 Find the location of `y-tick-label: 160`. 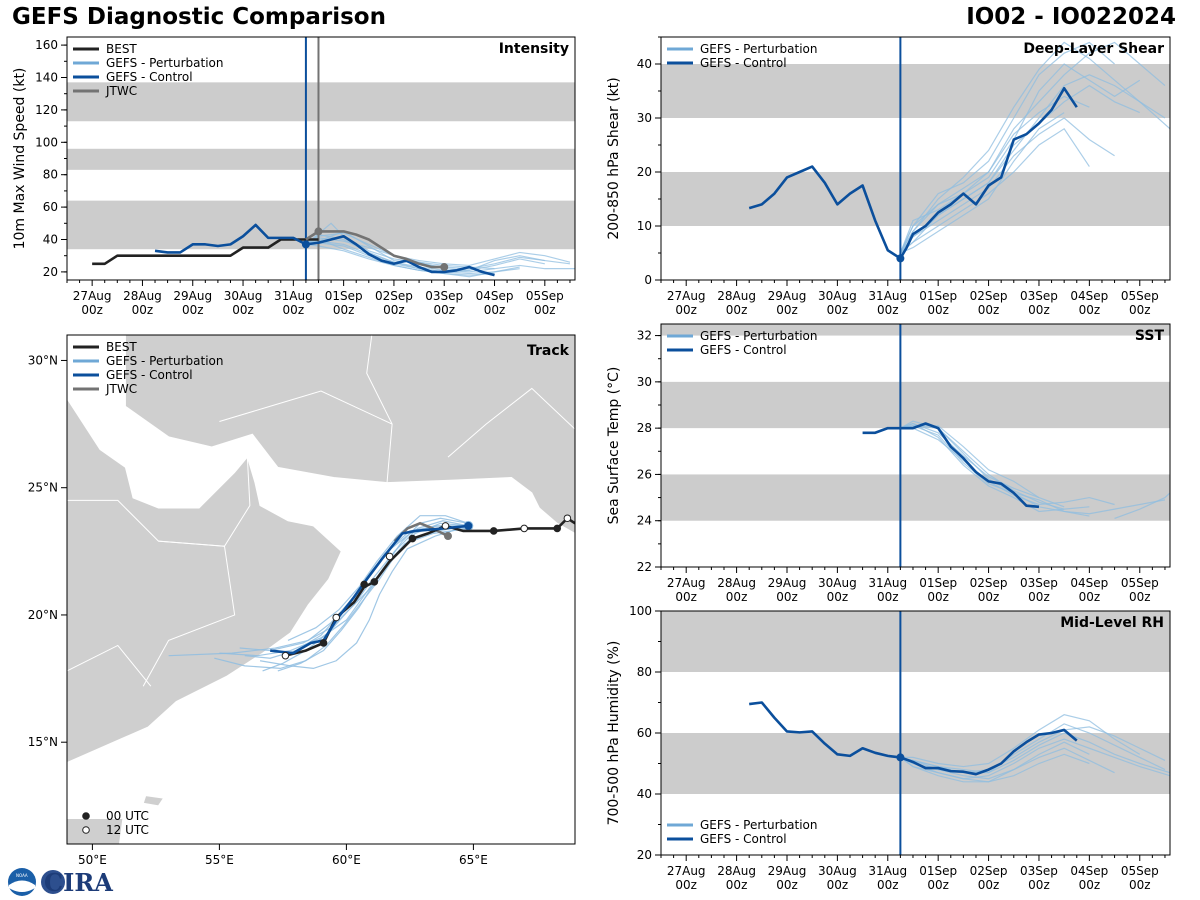

y-tick-label: 160 is located at coordinates (46, 45).